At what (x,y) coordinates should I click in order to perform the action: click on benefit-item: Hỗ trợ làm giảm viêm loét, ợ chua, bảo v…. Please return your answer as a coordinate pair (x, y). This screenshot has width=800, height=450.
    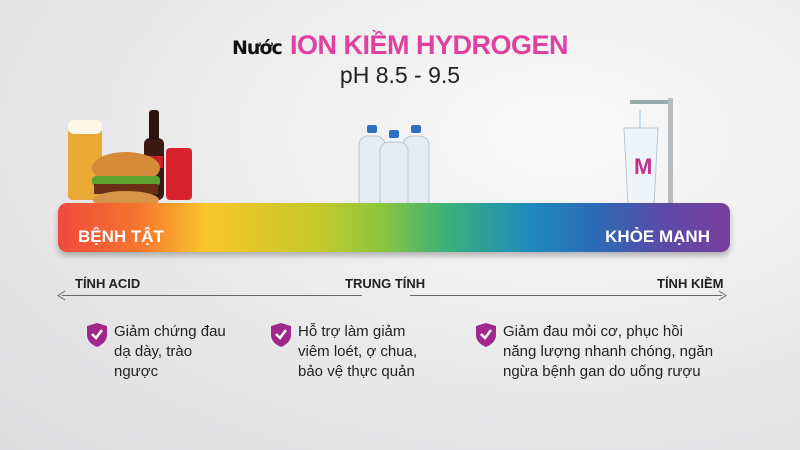
    Looking at the image, I should click on (343, 352).